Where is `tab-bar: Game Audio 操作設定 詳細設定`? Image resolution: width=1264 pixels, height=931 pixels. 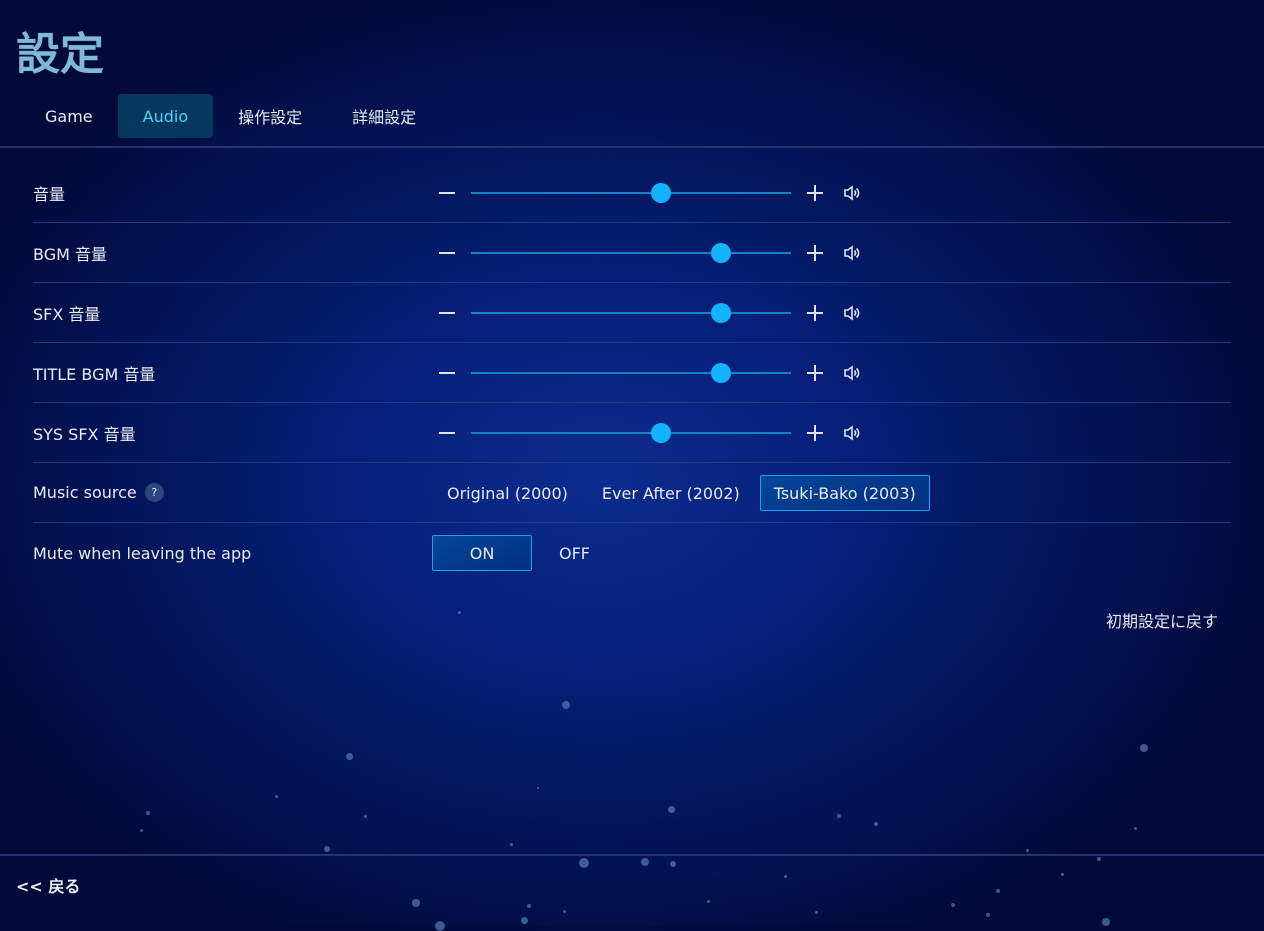
tab-bar: Game Audio 操作設定 詳細設定 is located at coordinates (230, 116).